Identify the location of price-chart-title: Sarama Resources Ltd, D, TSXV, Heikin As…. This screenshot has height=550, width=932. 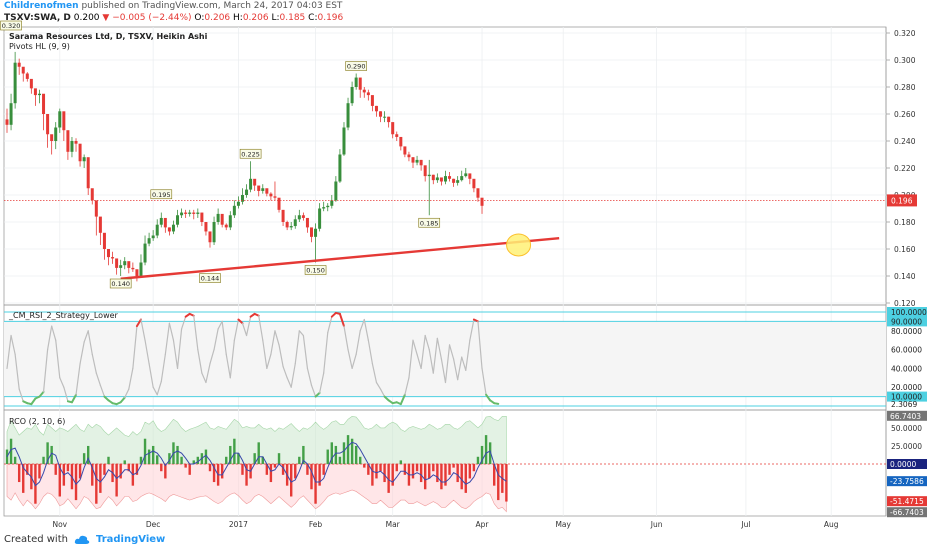
(108, 36).